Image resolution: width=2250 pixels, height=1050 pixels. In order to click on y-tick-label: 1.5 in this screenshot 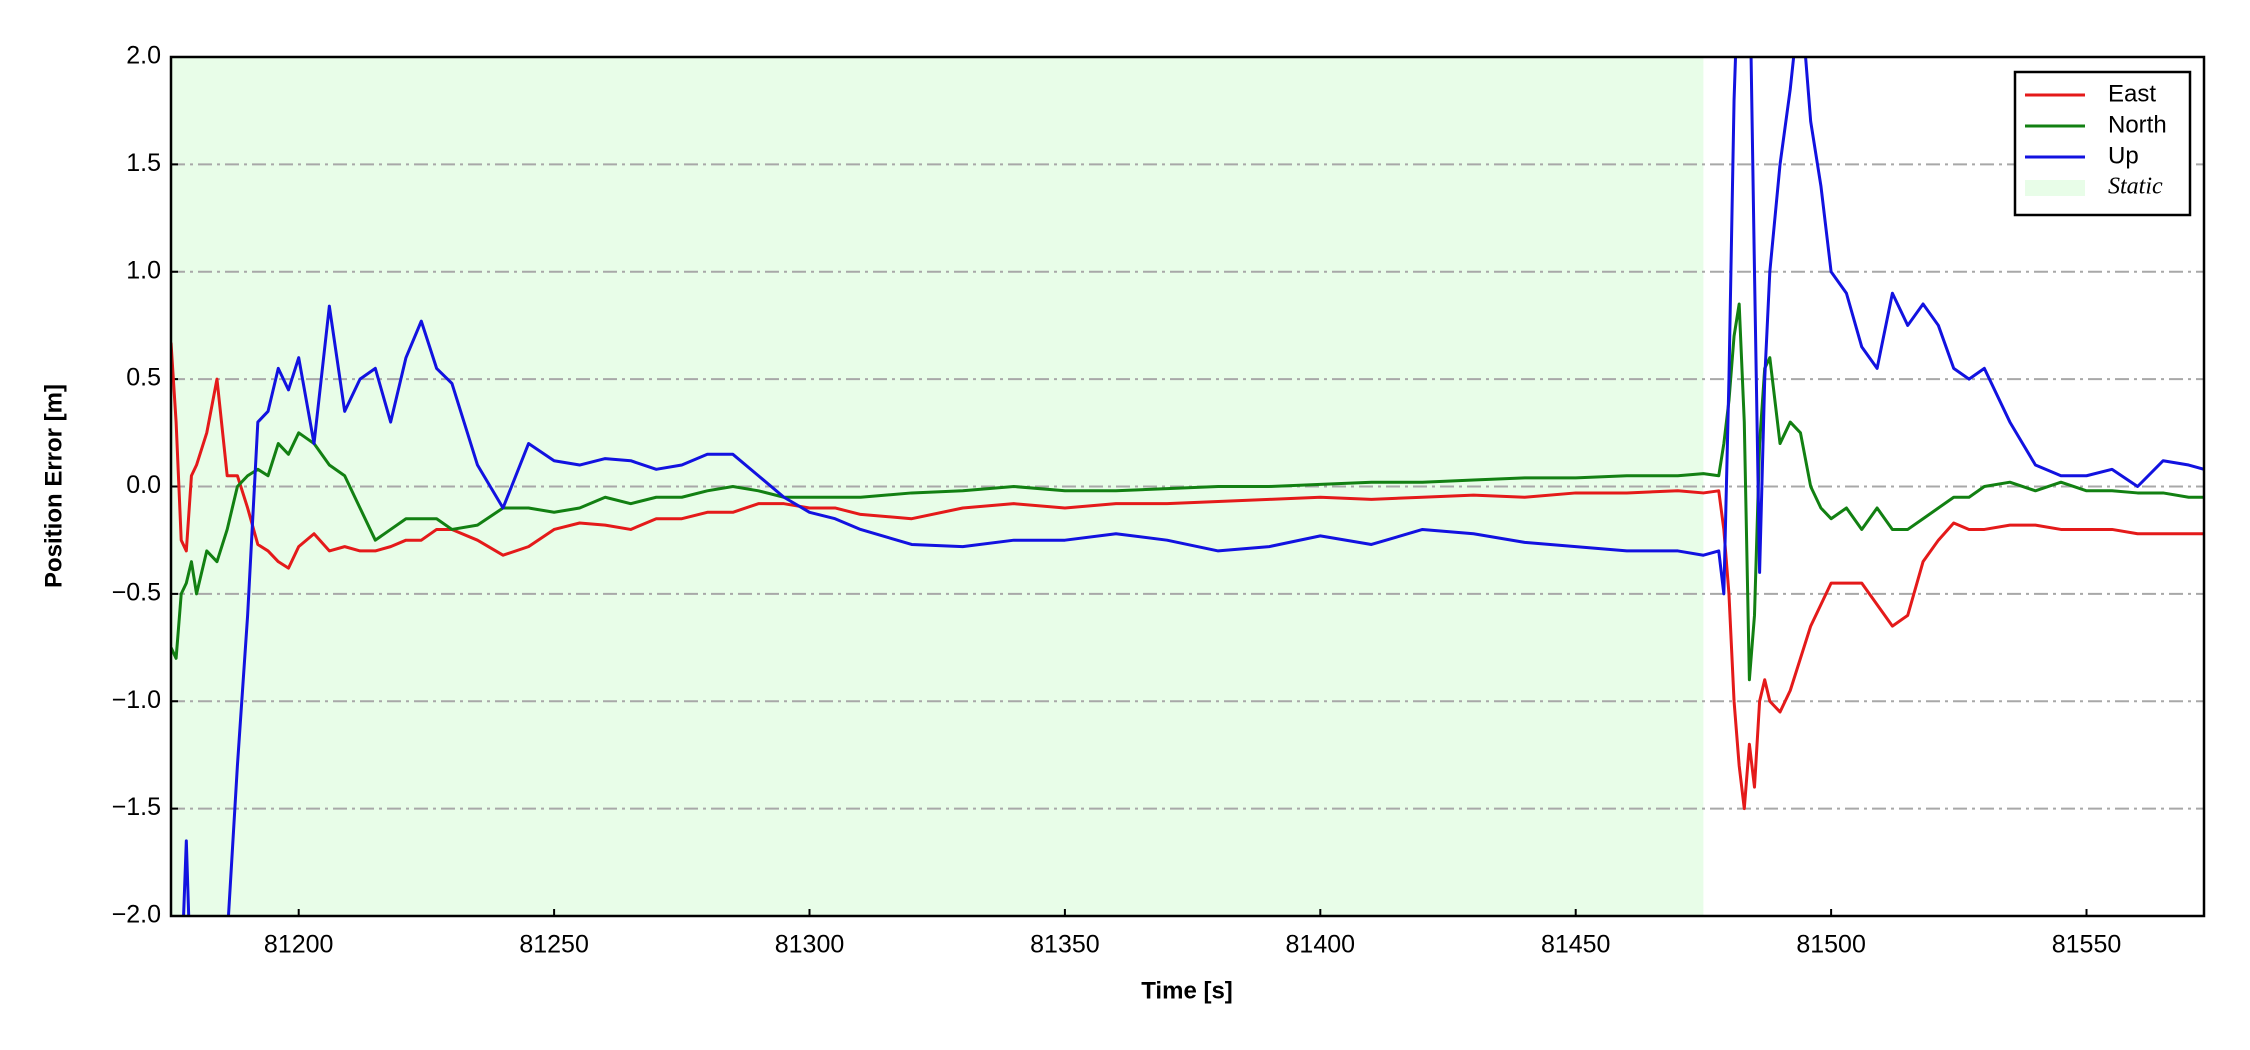, I will do `click(143, 163)`.